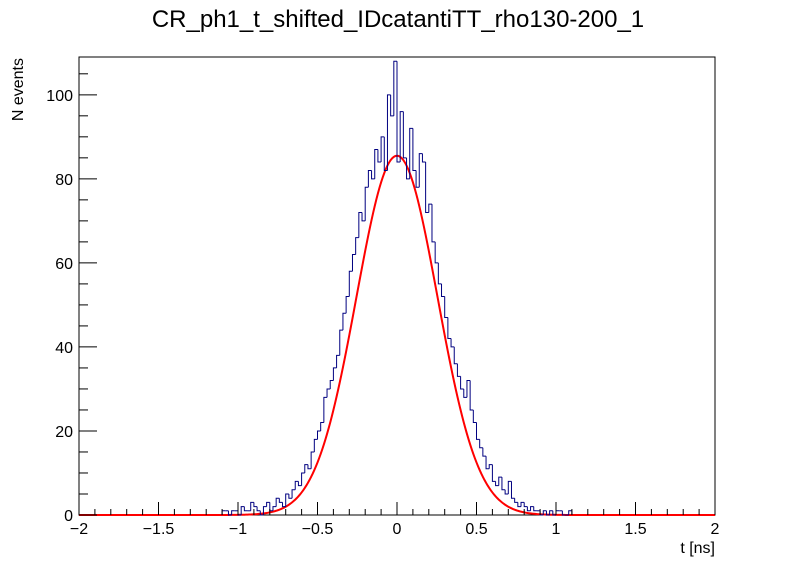 The image size is (796, 572). I want to click on y-axis-title: N events, so click(18, 89).